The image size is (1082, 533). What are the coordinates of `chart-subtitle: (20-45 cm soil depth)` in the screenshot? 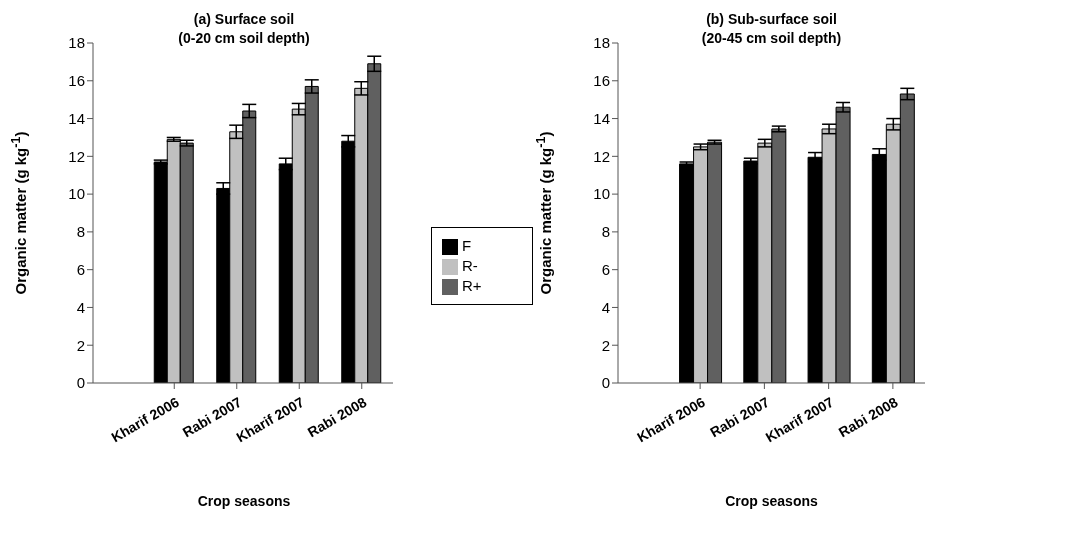 It's located at (771, 38).